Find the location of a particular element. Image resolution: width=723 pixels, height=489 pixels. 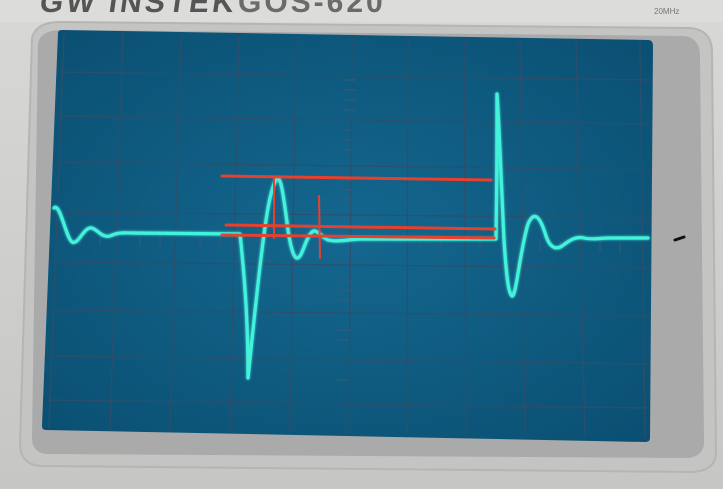

marker-line-middle is located at coordinates (360, 227).